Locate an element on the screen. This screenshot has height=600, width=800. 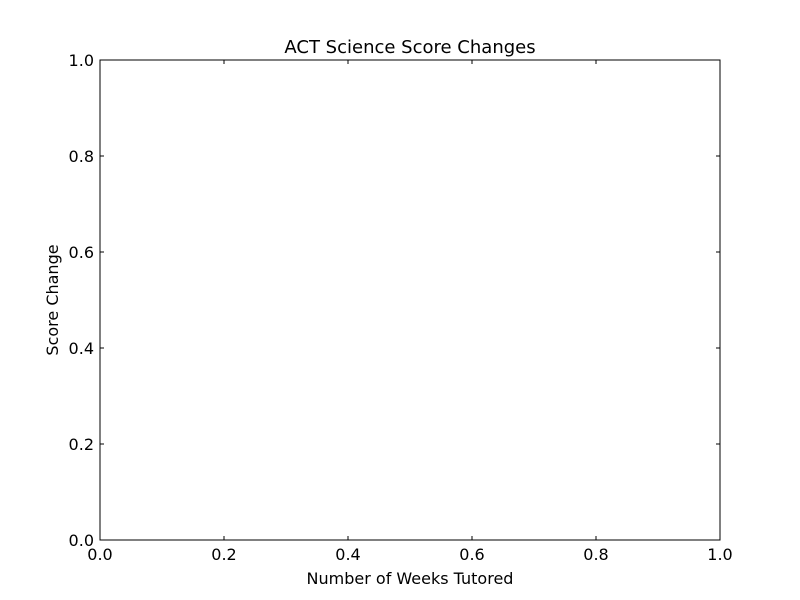
x-axis-label: Number of Weeks Tutored is located at coordinates (410, 578).